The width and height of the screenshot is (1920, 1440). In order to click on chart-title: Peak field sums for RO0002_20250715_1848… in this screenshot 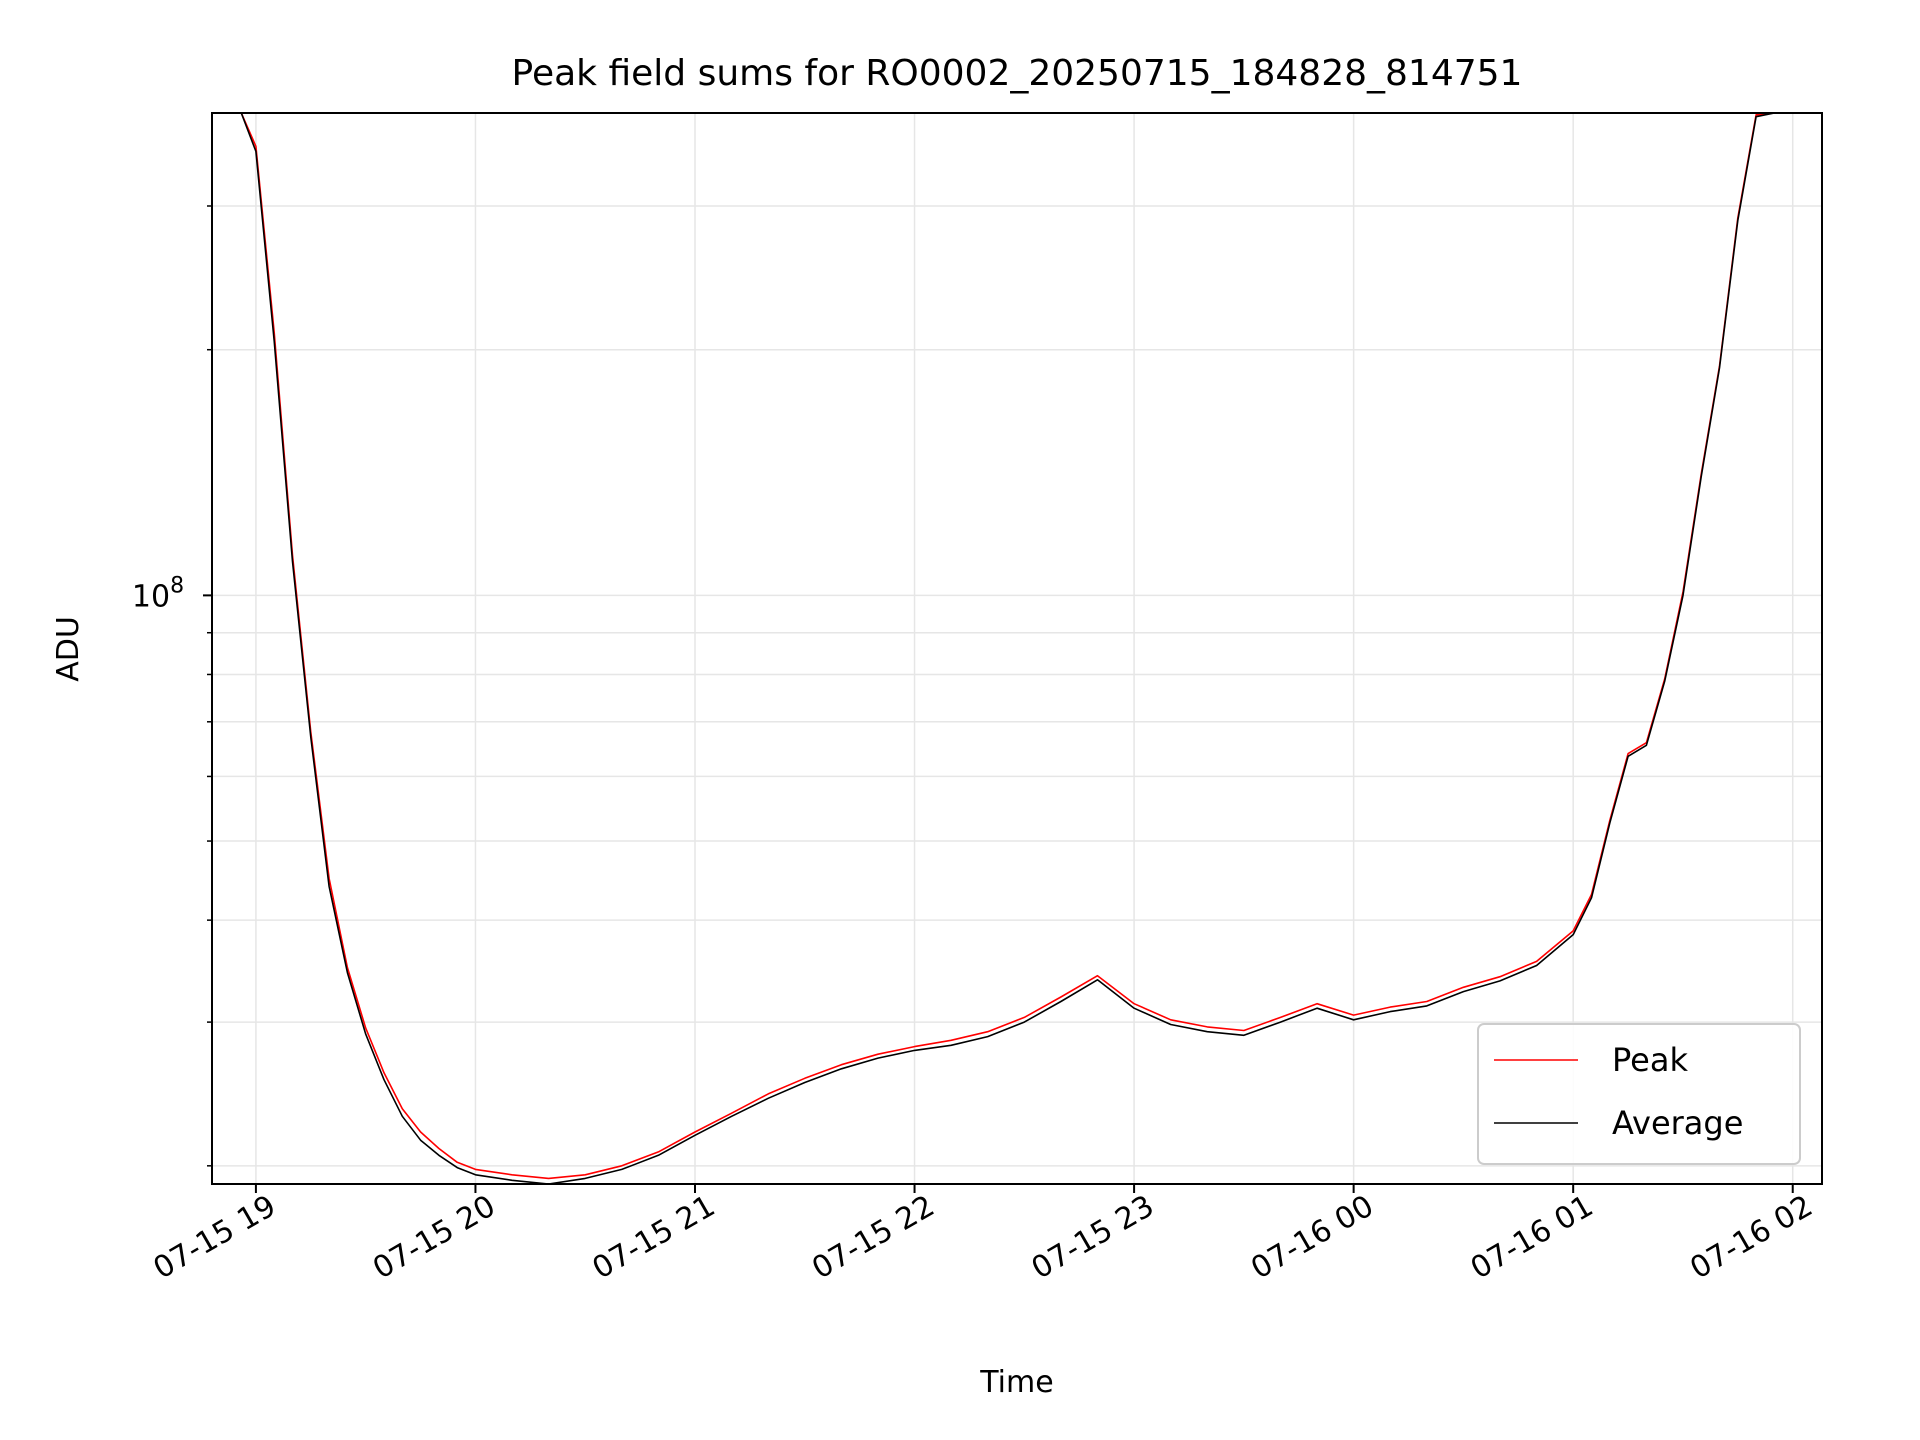, I will do `click(1017, 73)`.